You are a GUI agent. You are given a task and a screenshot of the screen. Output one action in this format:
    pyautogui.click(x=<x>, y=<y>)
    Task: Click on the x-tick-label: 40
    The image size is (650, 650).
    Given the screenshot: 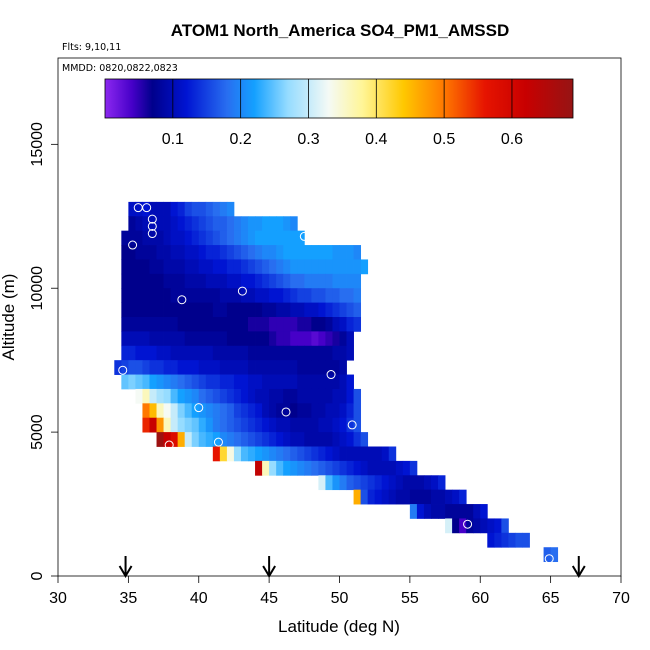 What is the action you would take?
    pyautogui.click(x=199, y=598)
    